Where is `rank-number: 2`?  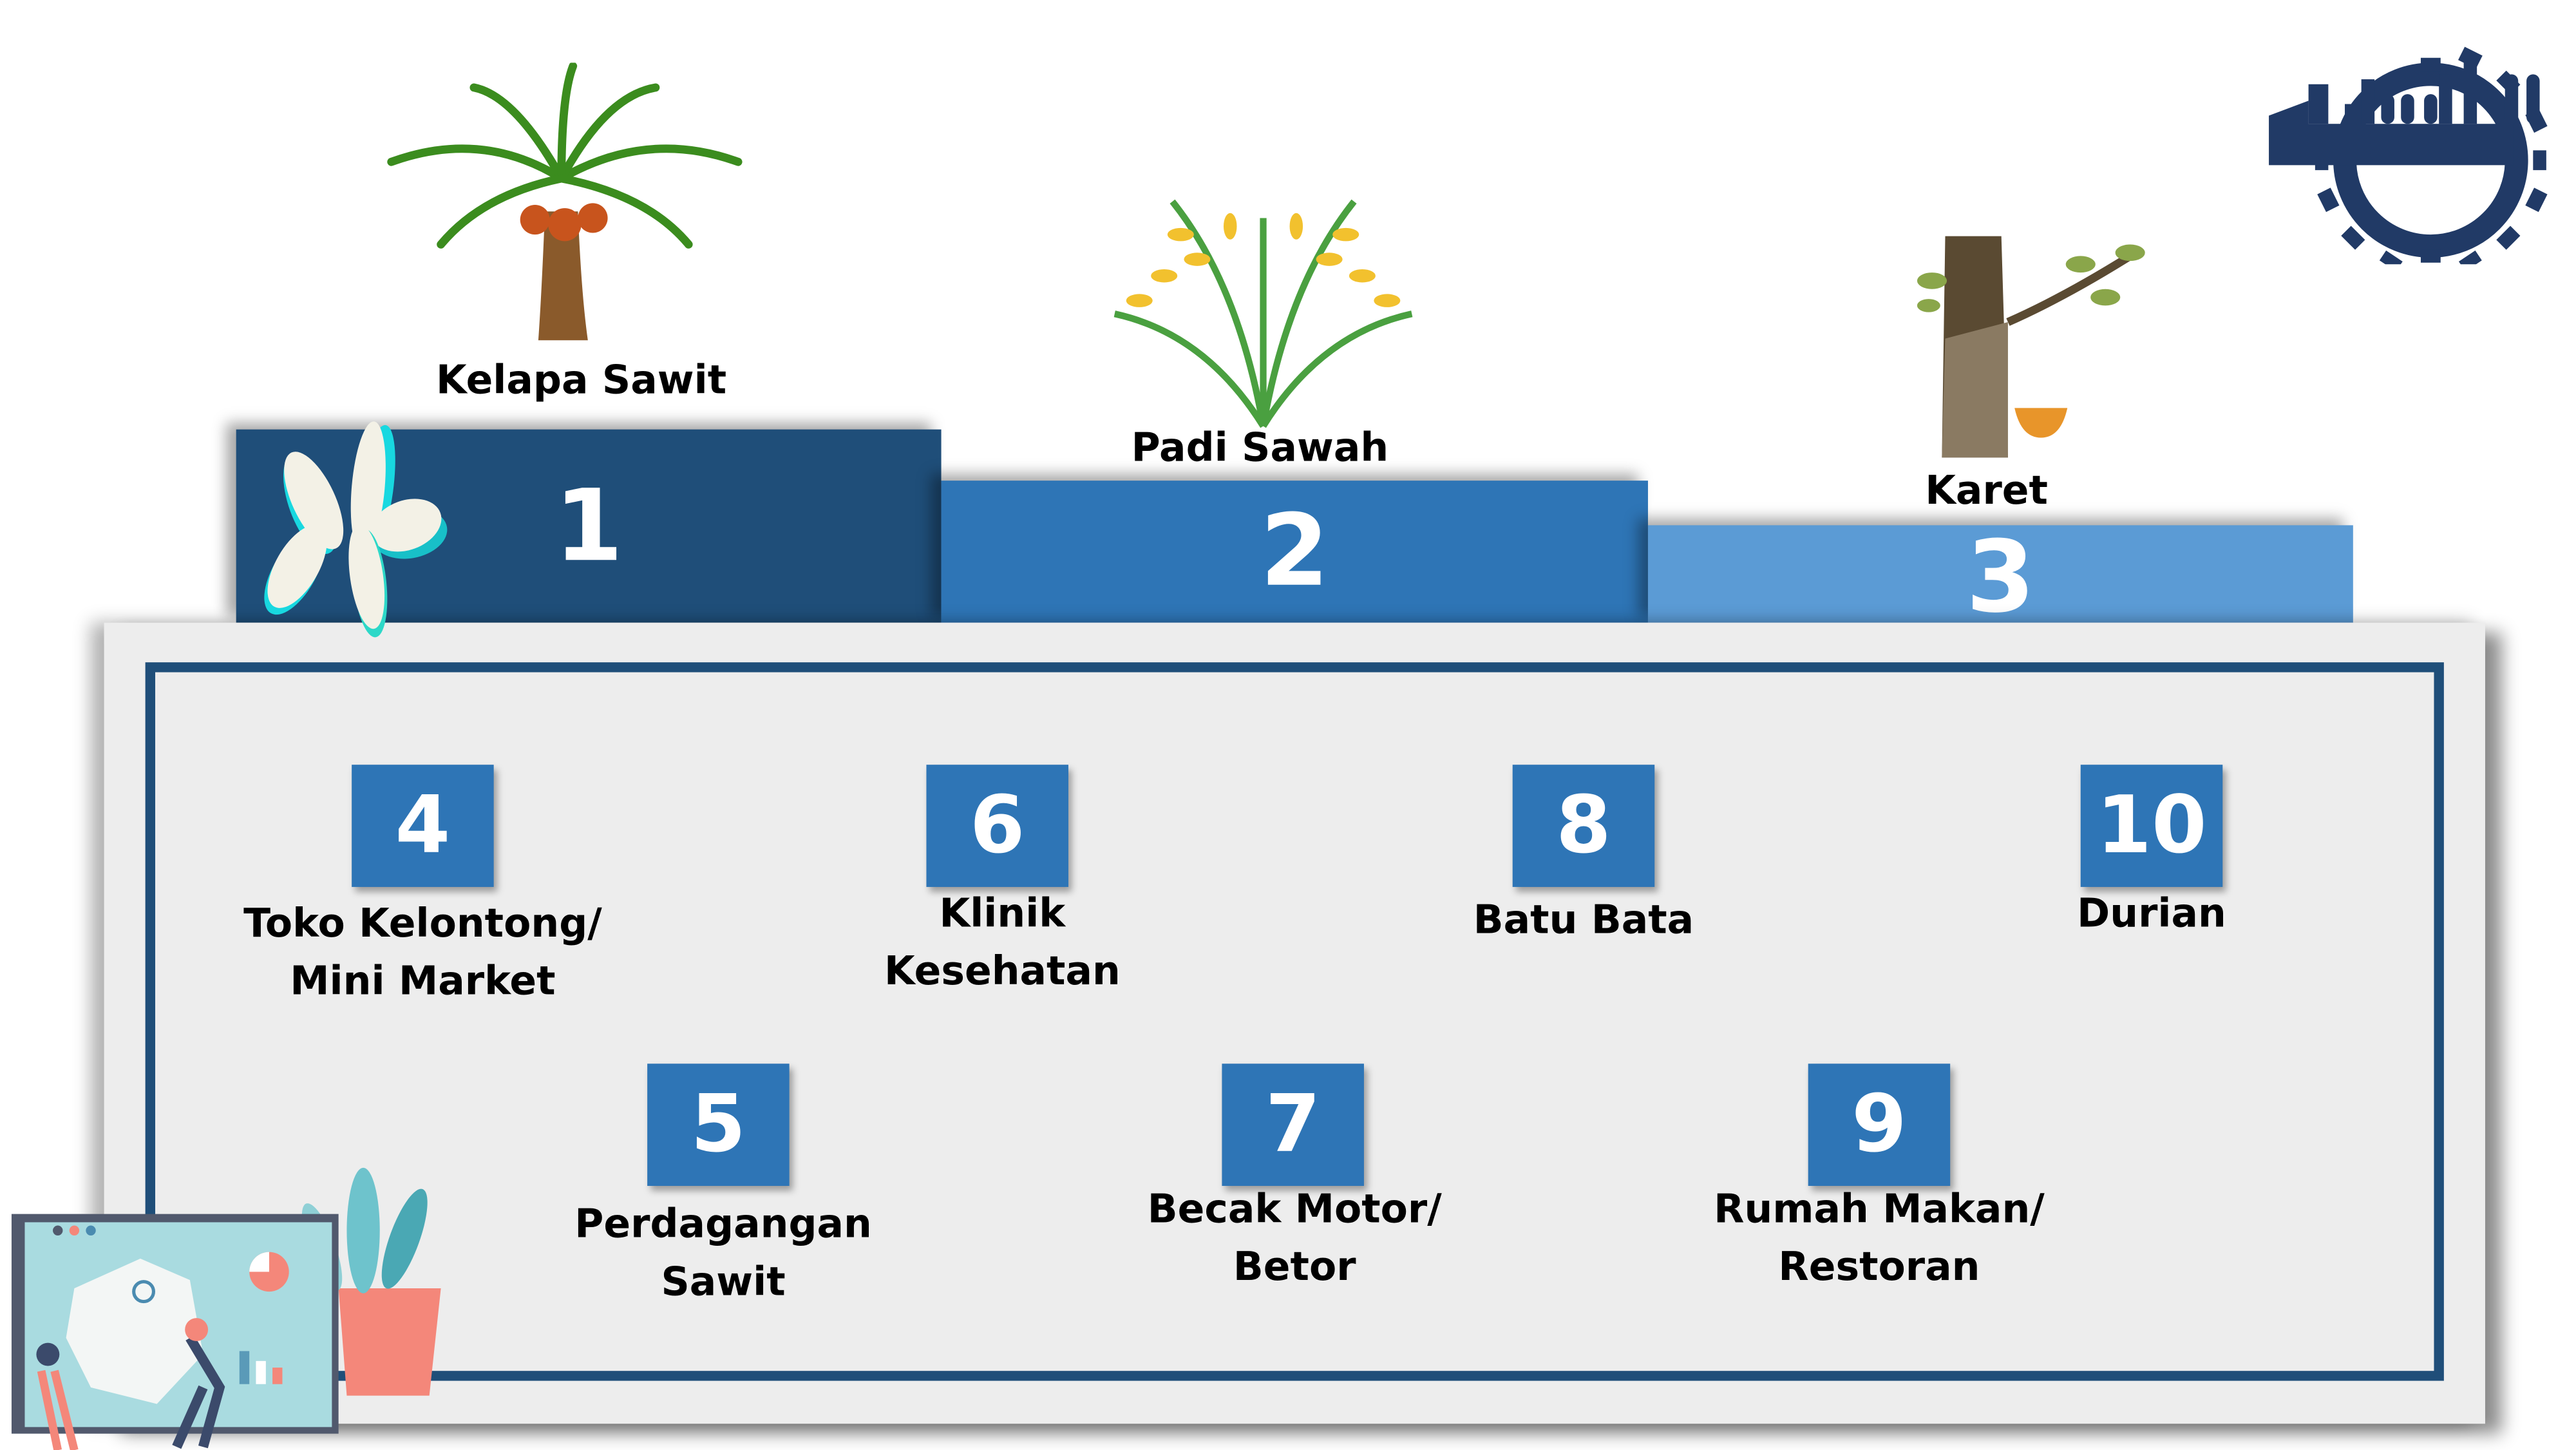 rank-number: 2 is located at coordinates (1294, 551).